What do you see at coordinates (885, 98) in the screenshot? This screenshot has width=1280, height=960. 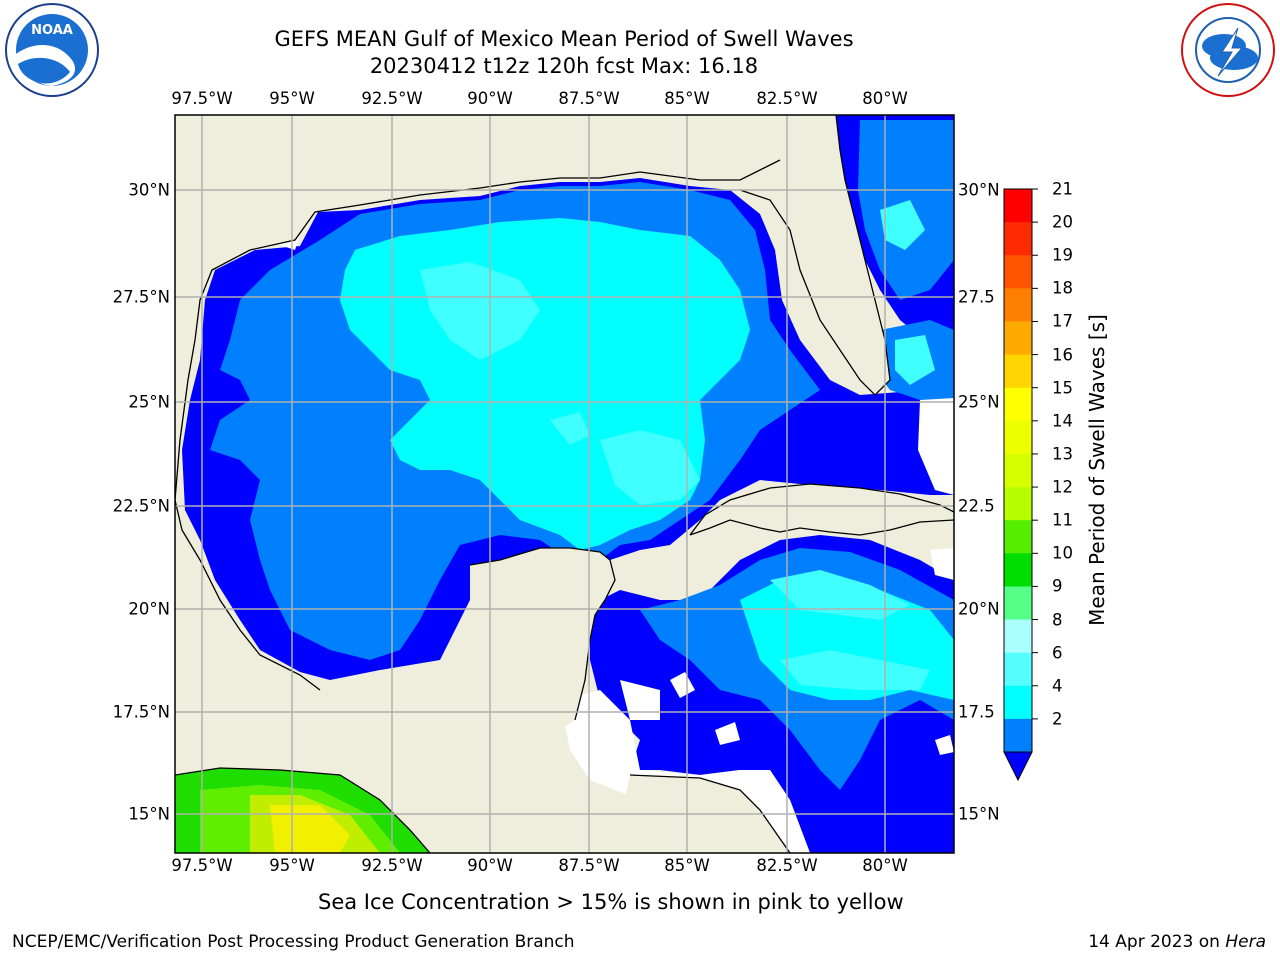 I see `lon-tick-top: 80°W` at bounding box center [885, 98].